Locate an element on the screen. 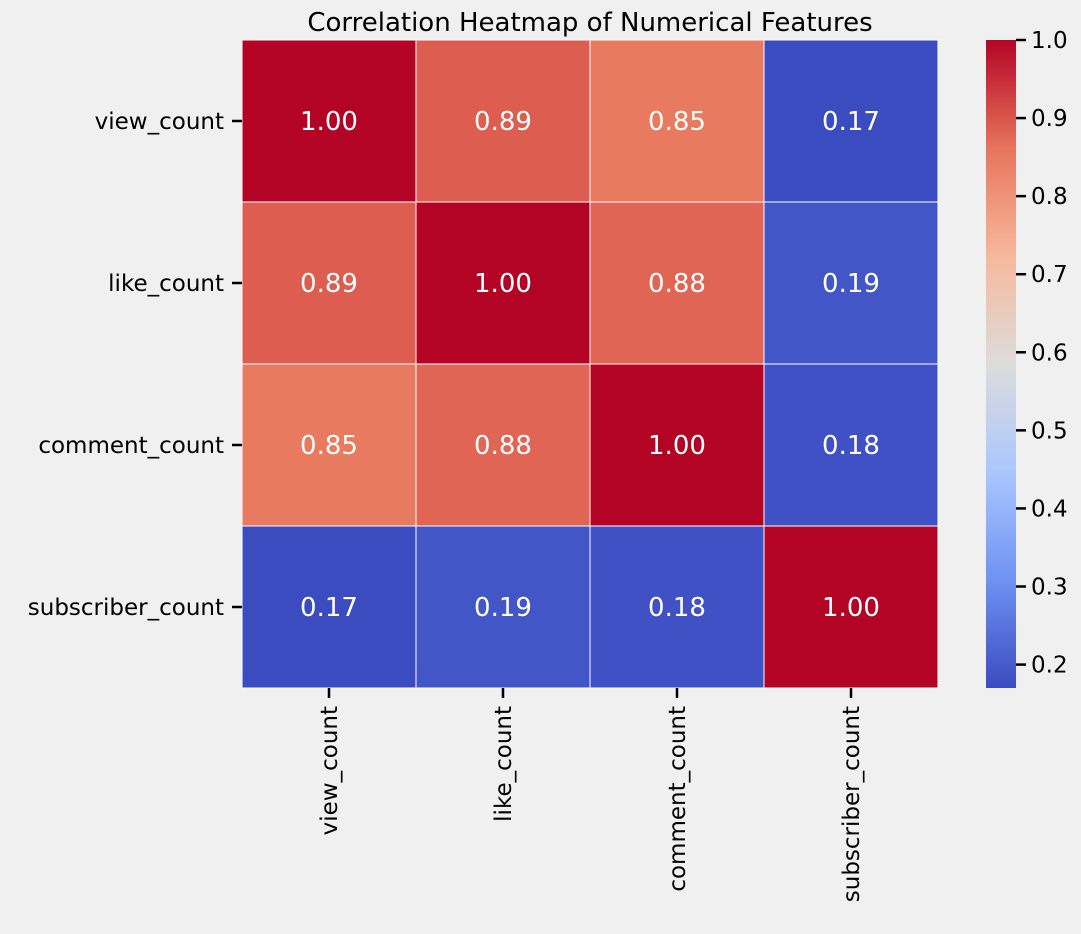 The image size is (1081, 934). colorbar-tick-label: 0.5 is located at coordinates (1049, 431).